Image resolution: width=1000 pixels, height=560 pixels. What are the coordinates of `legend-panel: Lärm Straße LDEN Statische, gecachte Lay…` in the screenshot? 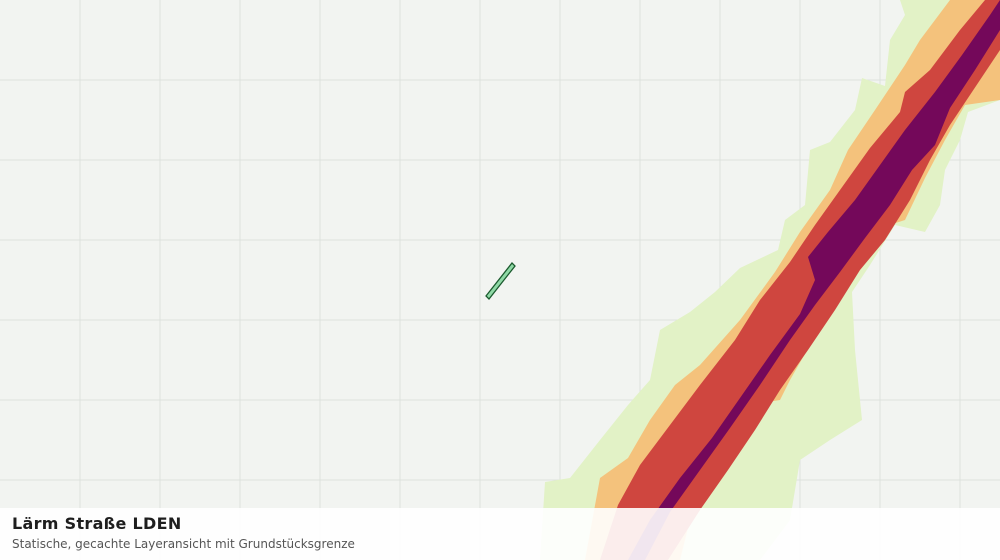 It's located at (500, 534).